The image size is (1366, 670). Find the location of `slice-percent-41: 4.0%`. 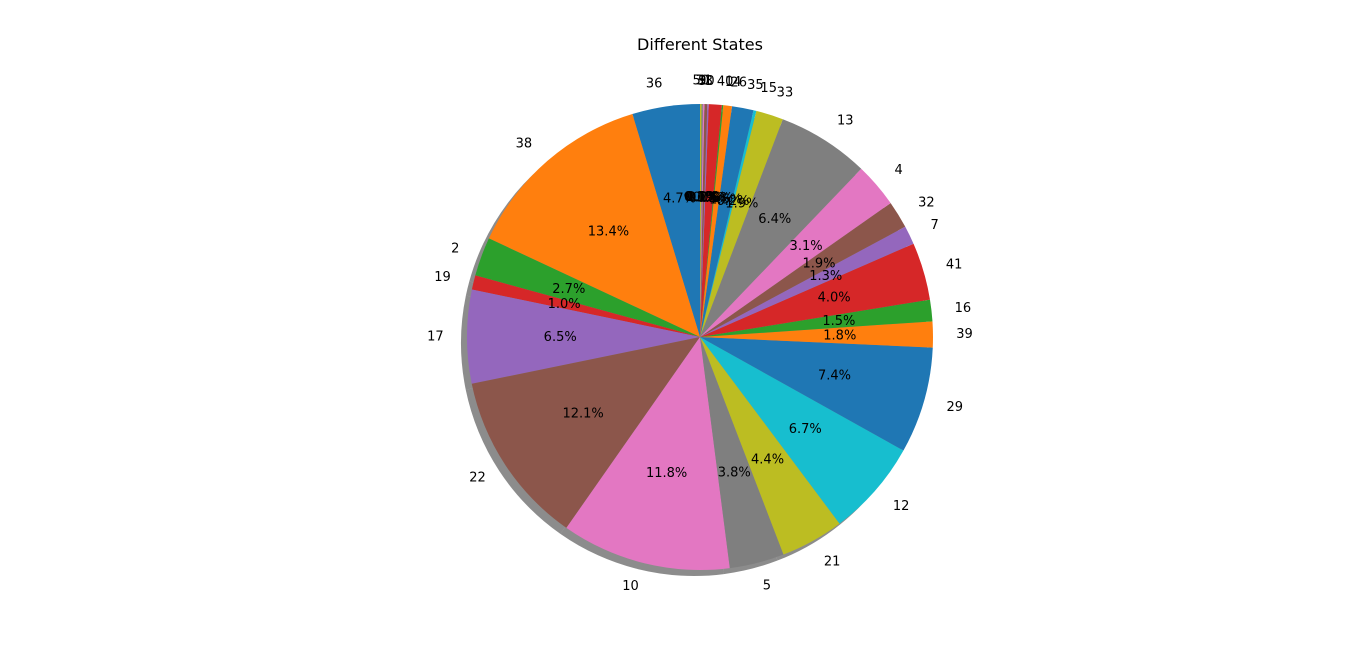

slice-percent-41: 4.0% is located at coordinates (834, 297).